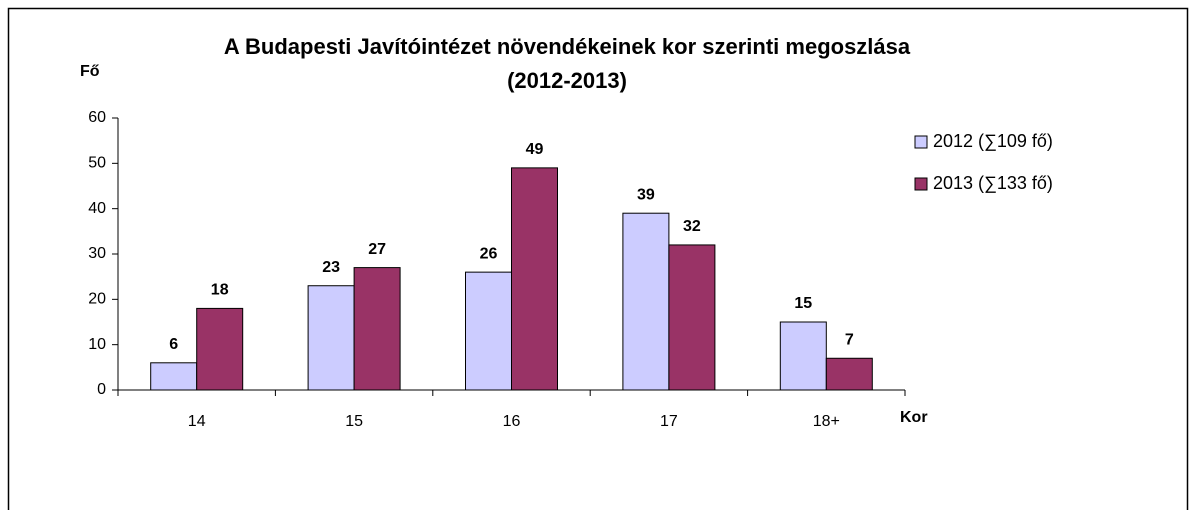 Image resolution: width=1192 pixels, height=510 pixels. What do you see at coordinates (803, 303) in the screenshot?
I see `data-label: 15` at bounding box center [803, 303].